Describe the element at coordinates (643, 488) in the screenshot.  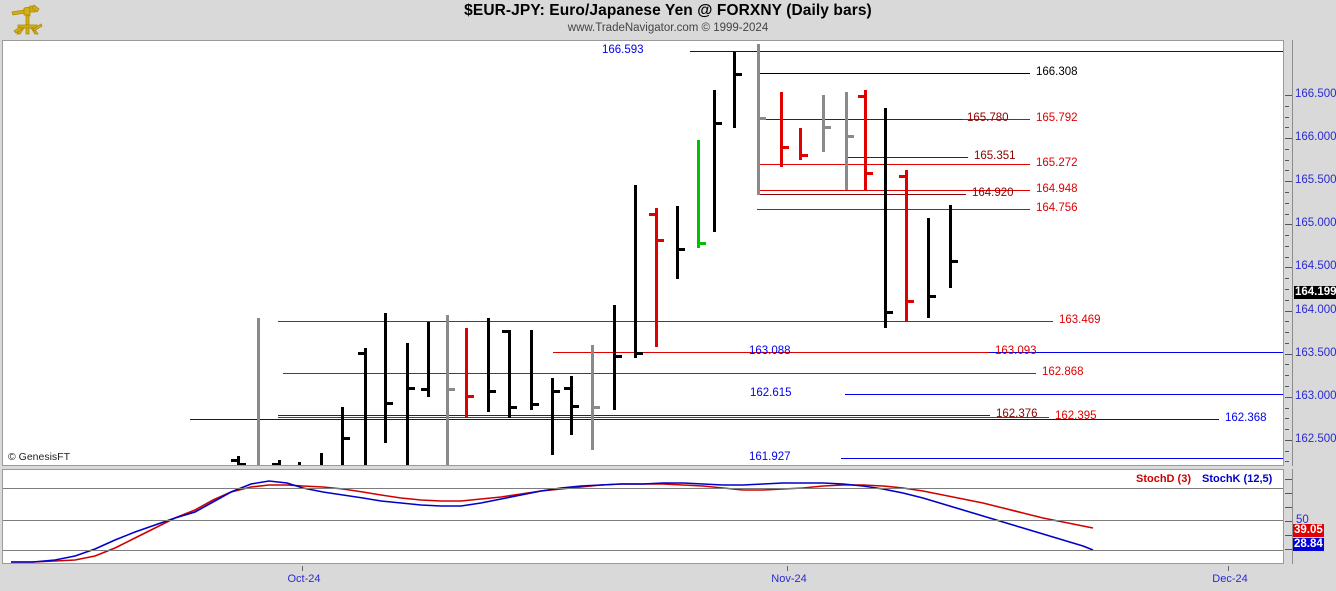
I see `osc-gridline-top` at that location.